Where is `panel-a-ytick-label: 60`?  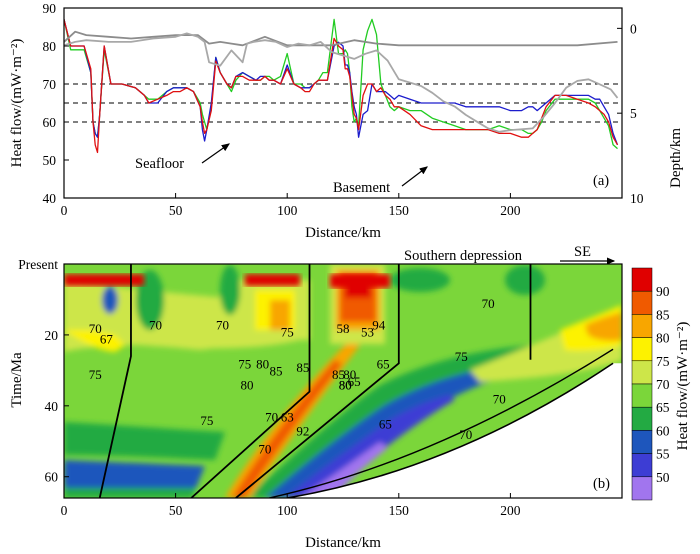
panel-a-ytick-label: 60 is located at coordinates (50, 122).